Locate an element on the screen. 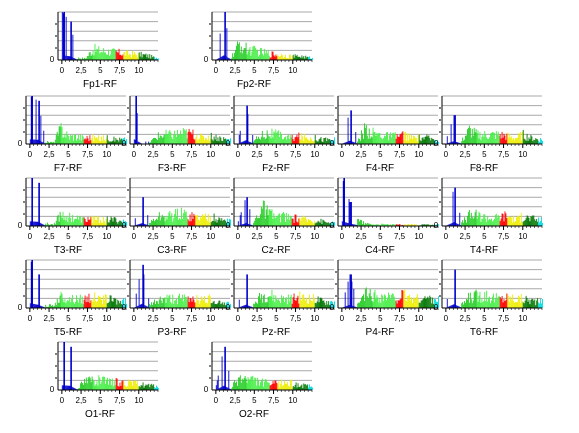 The height and width of the screenshot is (433, 579). x-tick-label: 0 is located at coordinates (446, 236).